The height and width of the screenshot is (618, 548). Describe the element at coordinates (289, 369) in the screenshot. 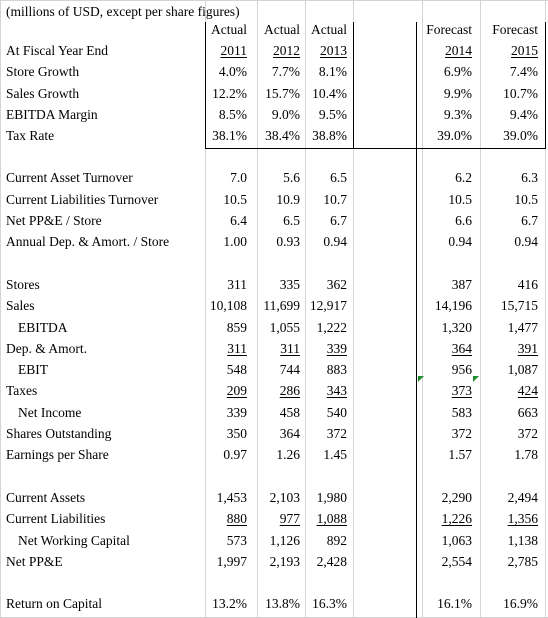

I see `table-cell: 744` at that location.